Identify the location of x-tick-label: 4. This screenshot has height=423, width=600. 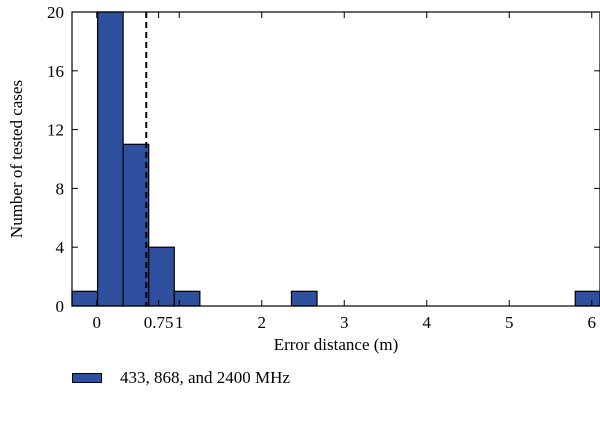
(427, 322).